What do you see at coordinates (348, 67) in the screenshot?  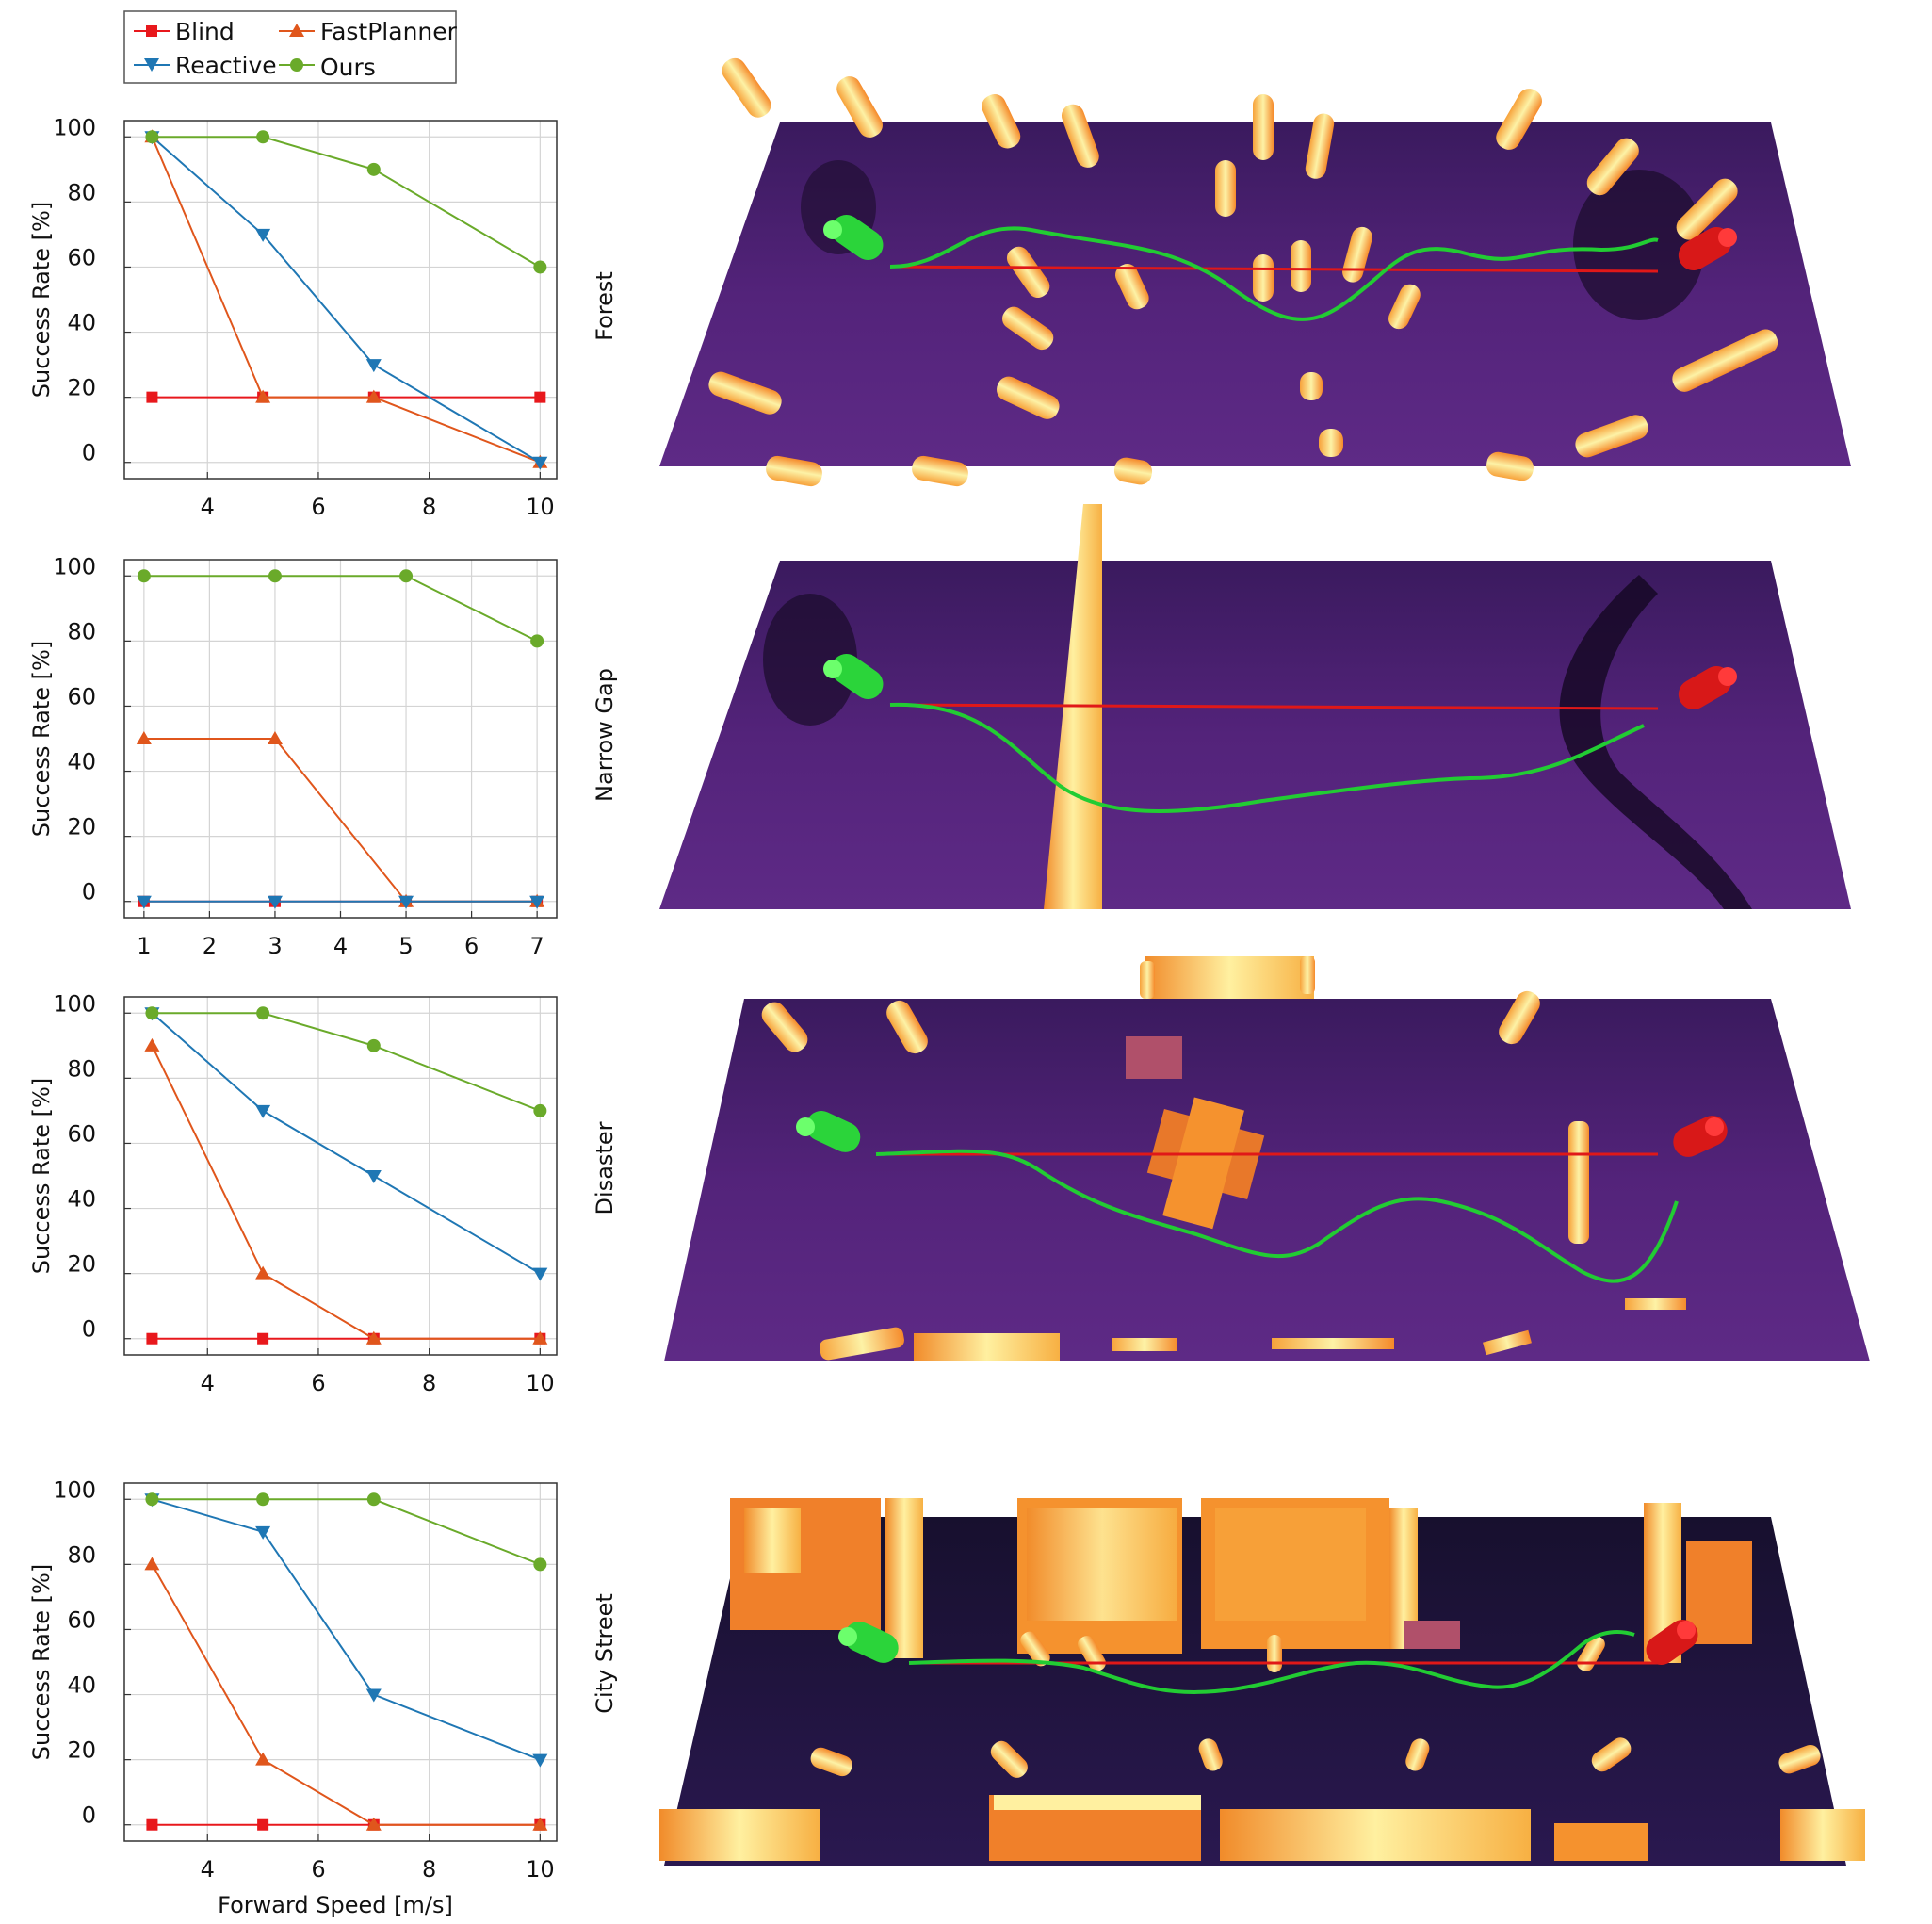 I see `legend-label: Ours` at bounding box center [348, 67].